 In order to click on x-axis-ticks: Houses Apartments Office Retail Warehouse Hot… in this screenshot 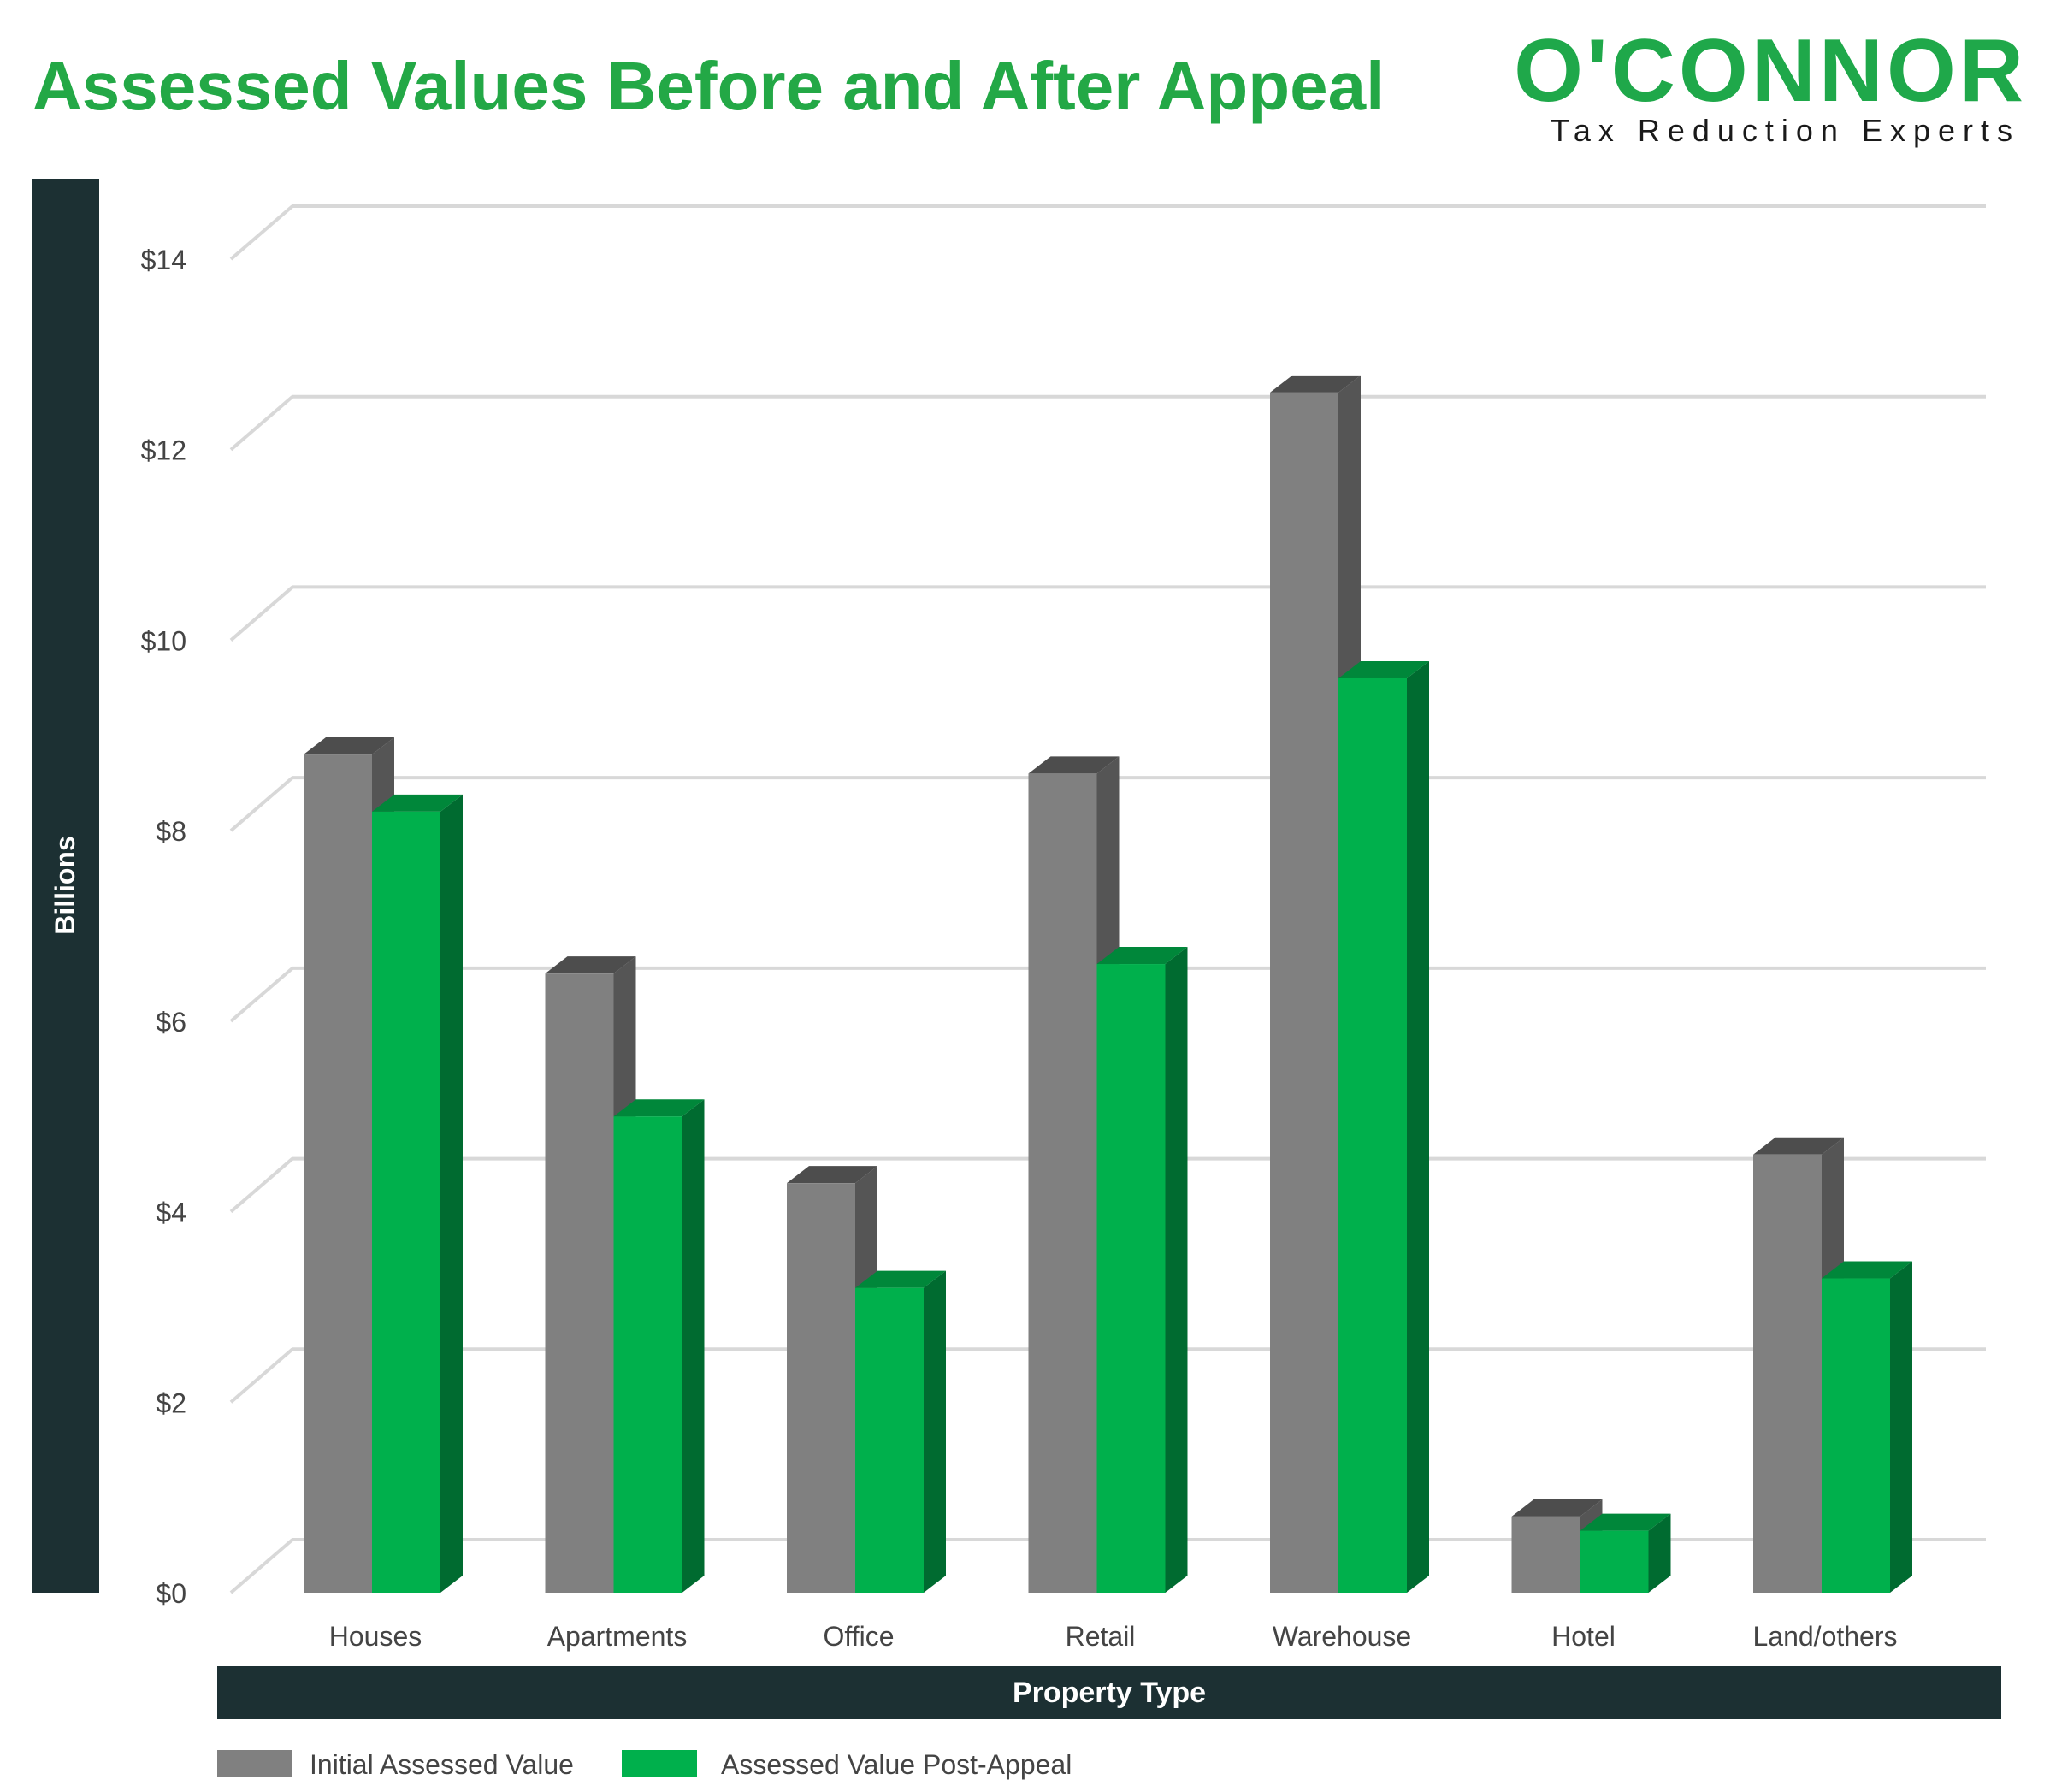, I will do `click(1113, 1636)`.